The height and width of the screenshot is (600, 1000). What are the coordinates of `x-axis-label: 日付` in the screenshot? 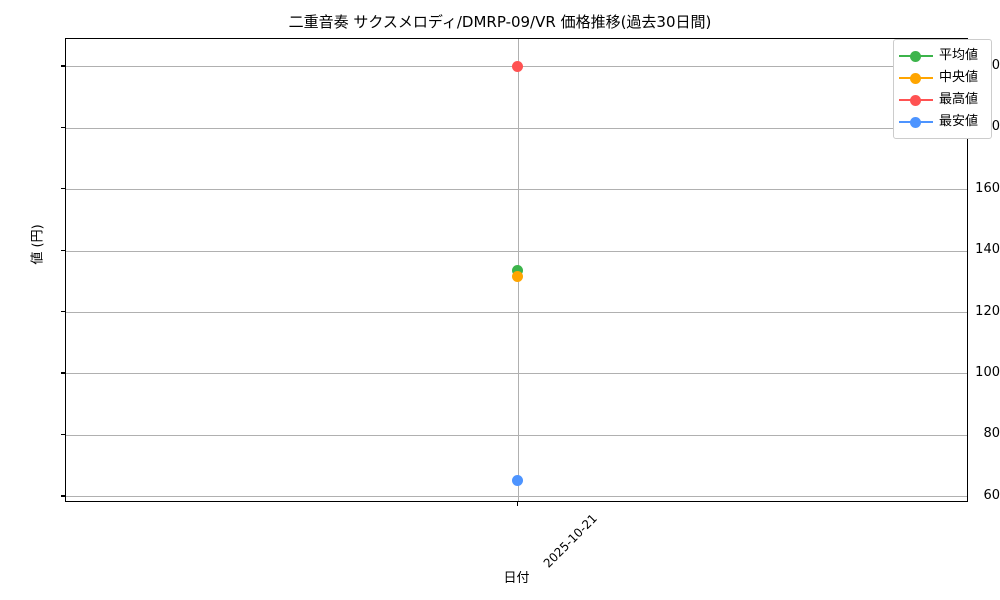 It's located at (516, 578).